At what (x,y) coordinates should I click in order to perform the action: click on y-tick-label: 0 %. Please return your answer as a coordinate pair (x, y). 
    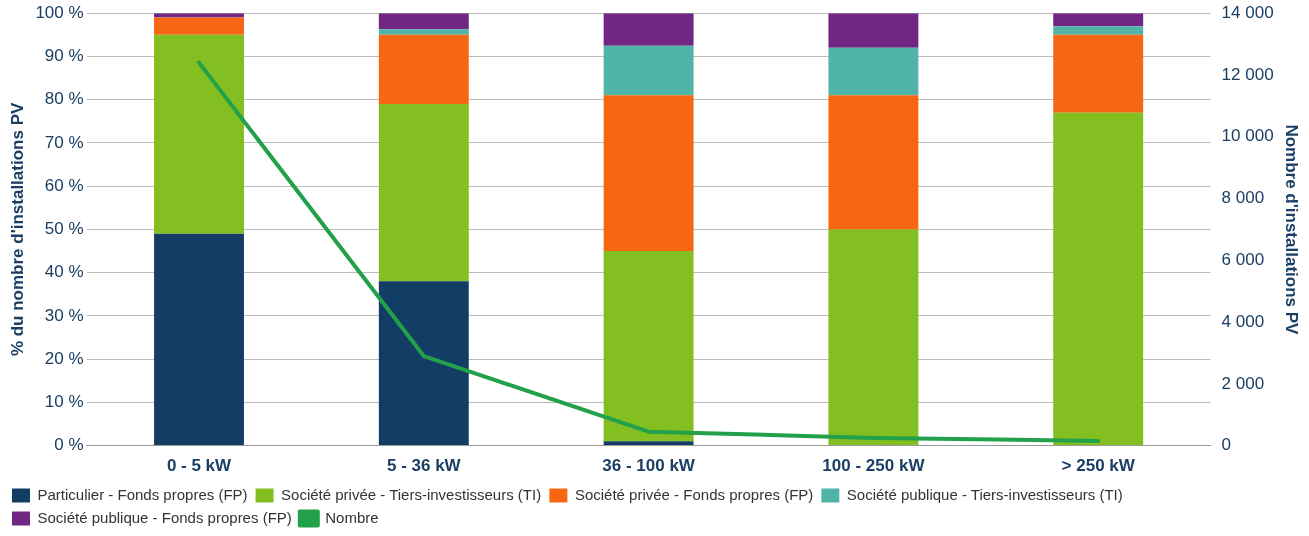
    Looking at the image, I should click on (69, 445).